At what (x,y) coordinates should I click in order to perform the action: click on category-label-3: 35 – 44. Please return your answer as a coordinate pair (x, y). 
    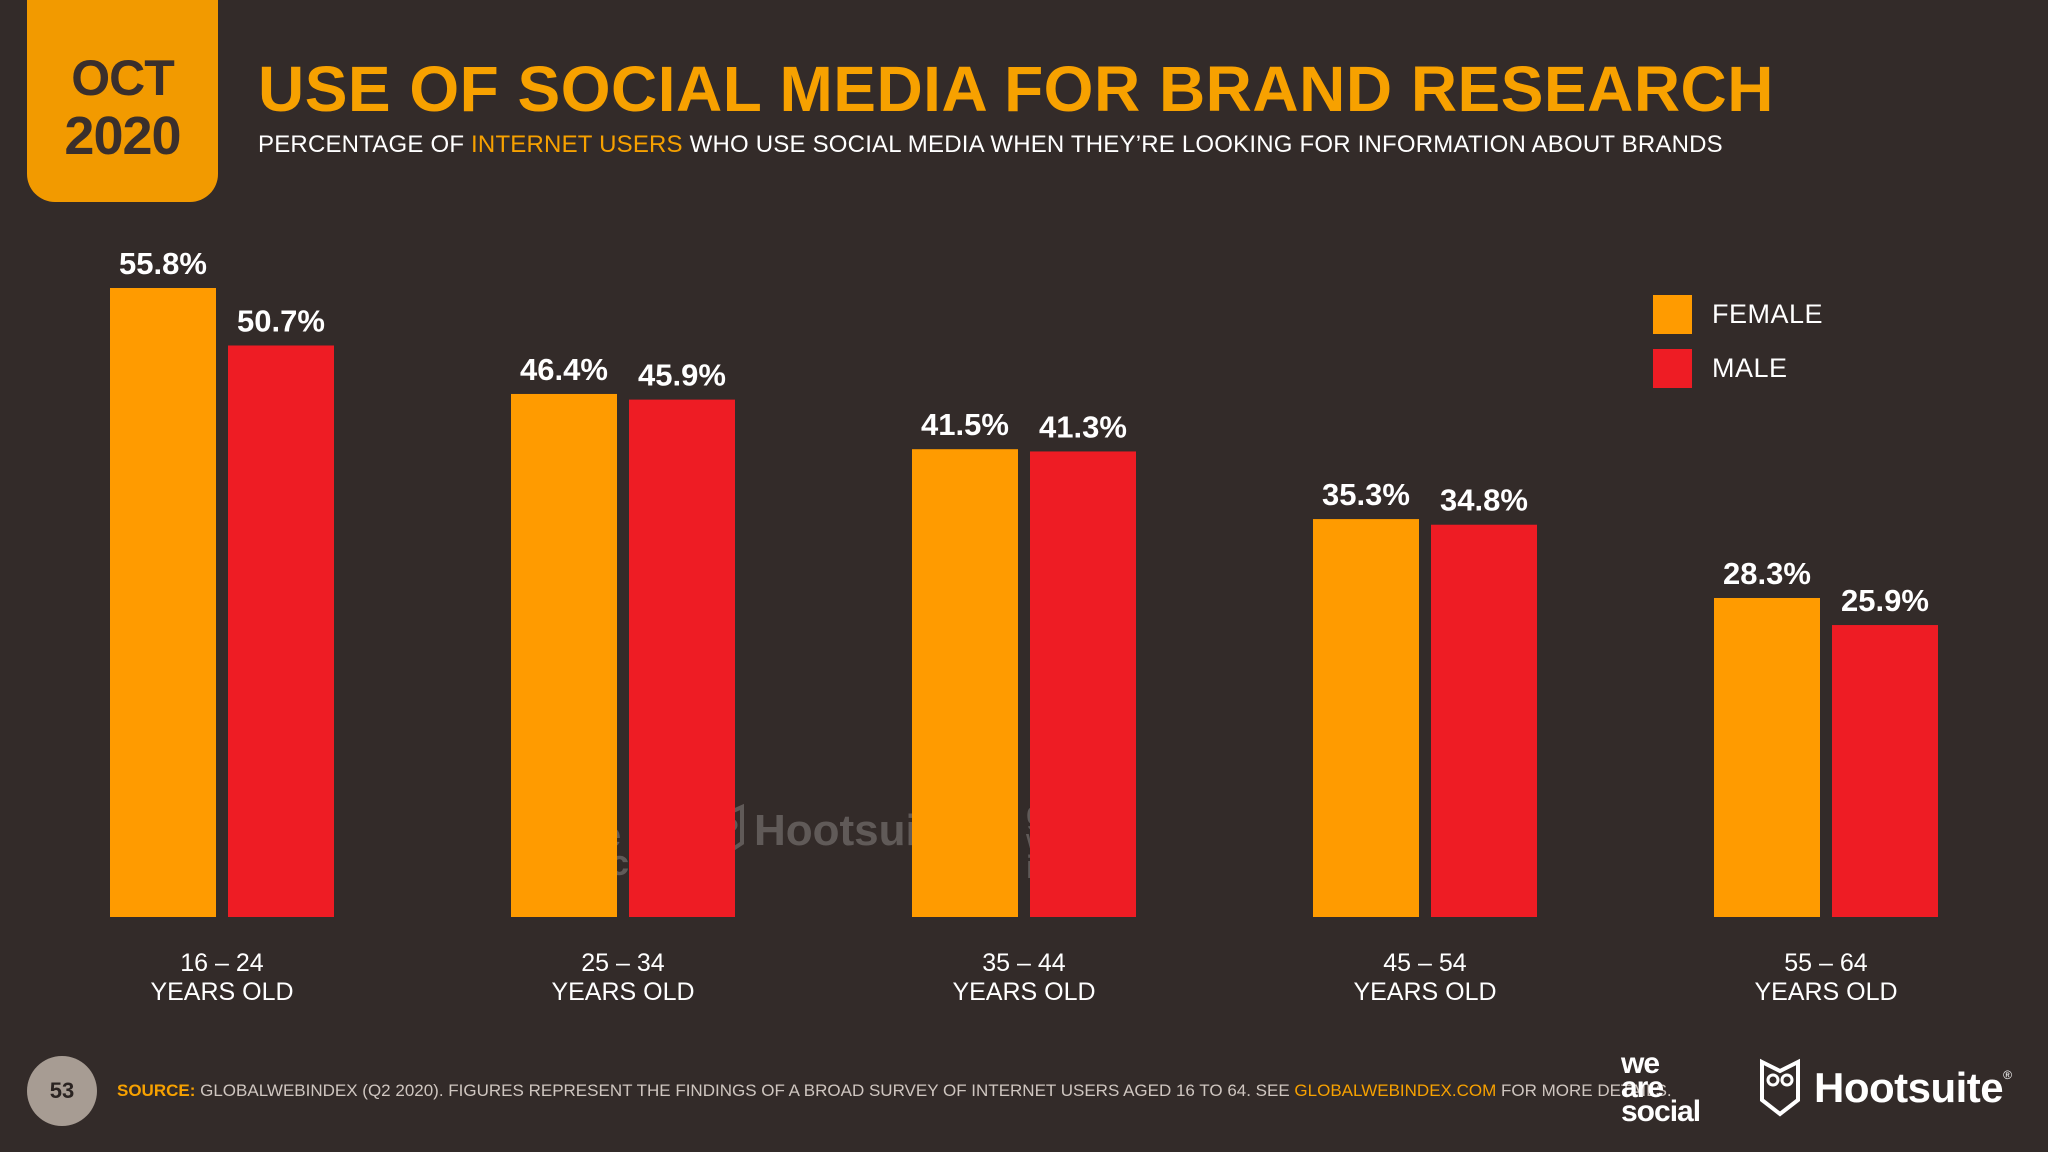
    Looking at the image, I should click on (1024, 963).